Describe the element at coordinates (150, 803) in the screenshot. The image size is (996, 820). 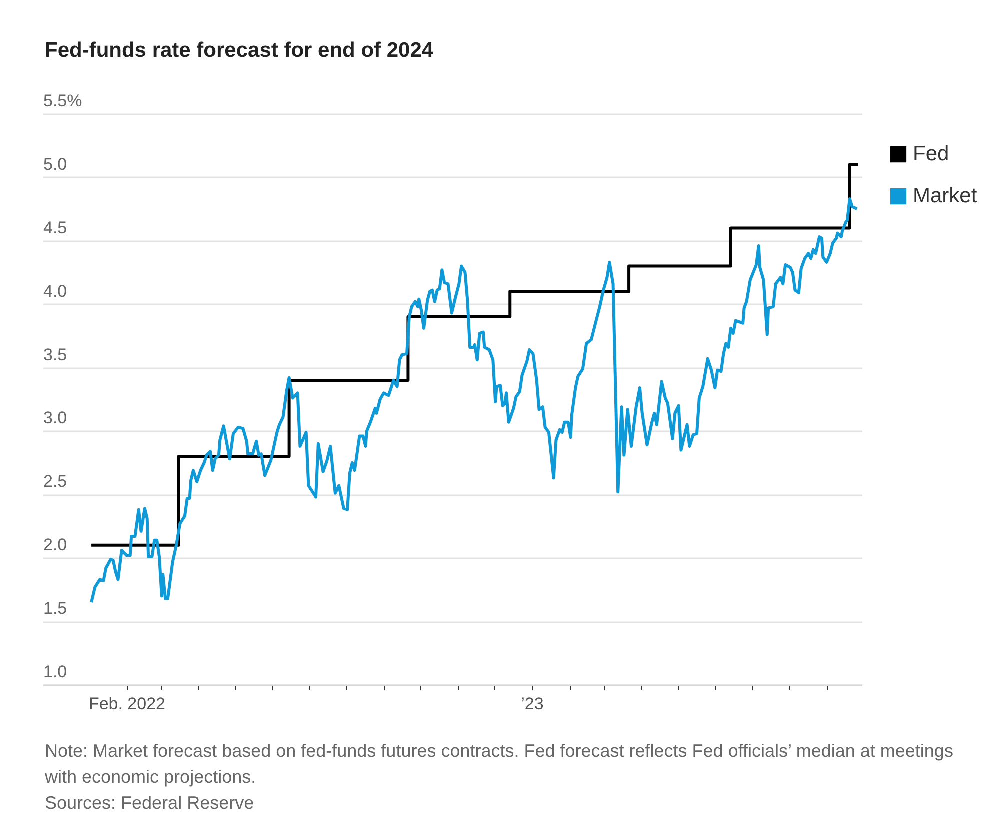
I see `source-note: Sources: Federal Reserve` at that location.